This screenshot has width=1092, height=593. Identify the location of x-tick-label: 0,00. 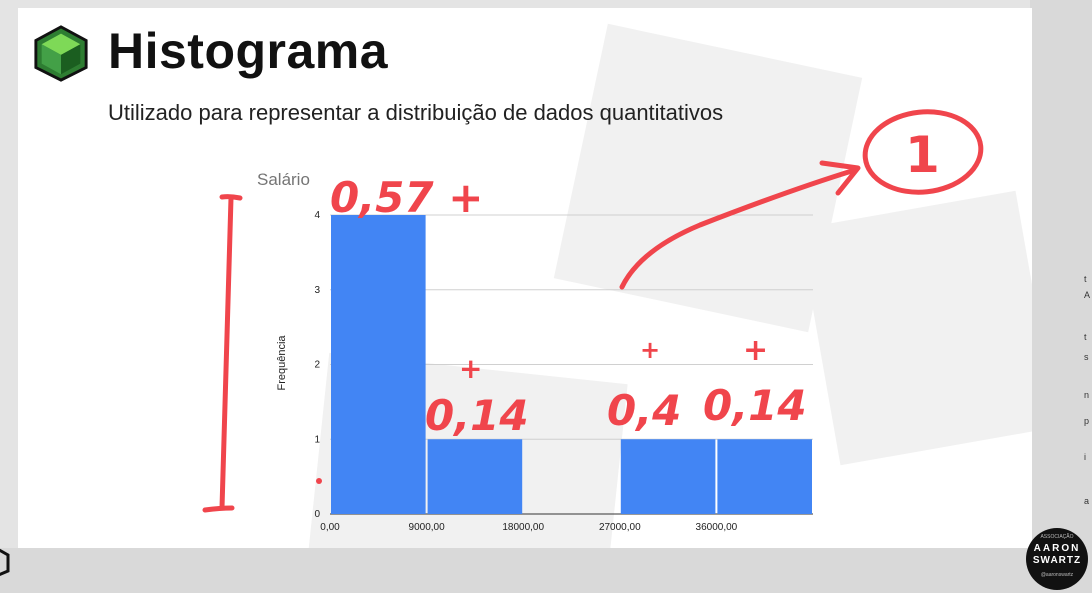
(330, 527).